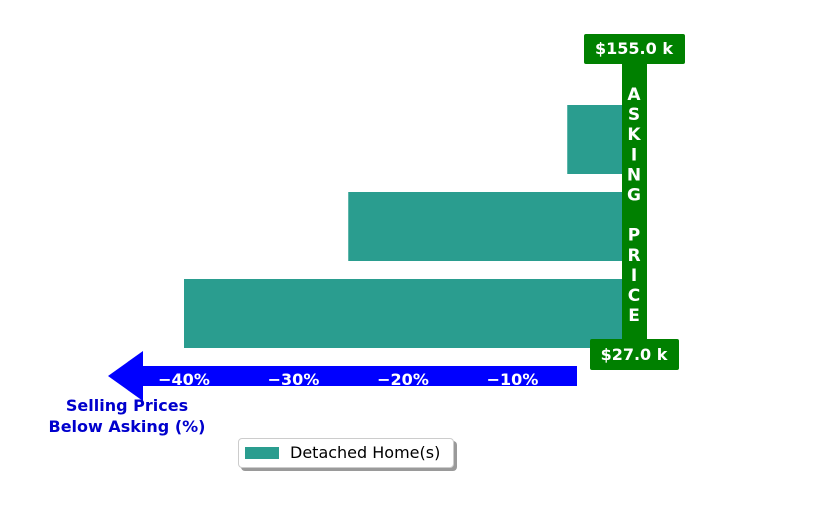 The image size is (834, 509). What do you see at coordinates (634, 316) in the screenshot?
I see `asking-price-letter: E` at bounding box center [634, 316].